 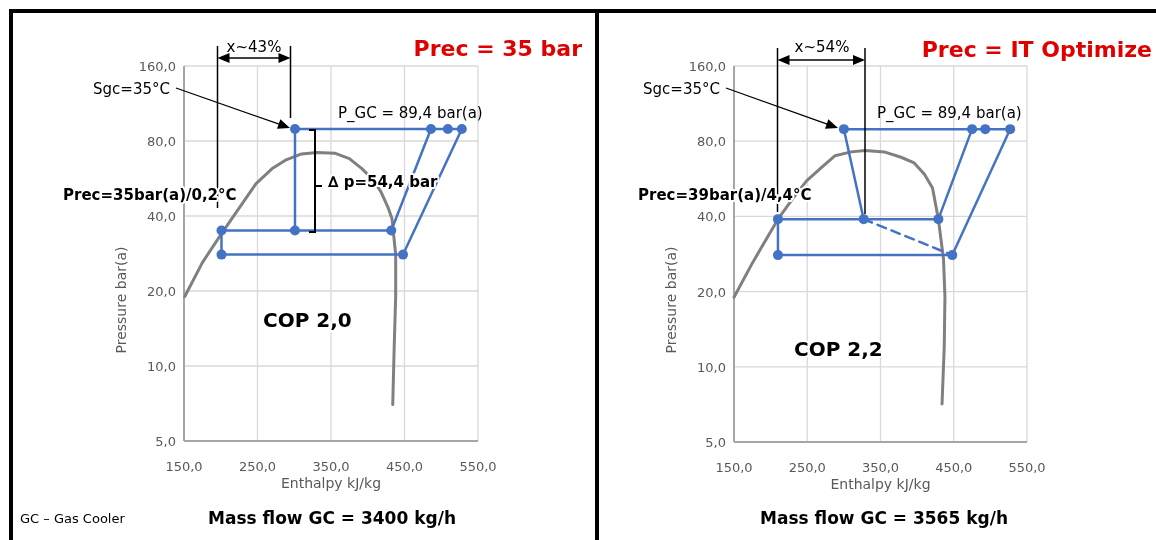 I want to click on chart-title: Prec = IT Optimize, so click(x=1036, y=49).